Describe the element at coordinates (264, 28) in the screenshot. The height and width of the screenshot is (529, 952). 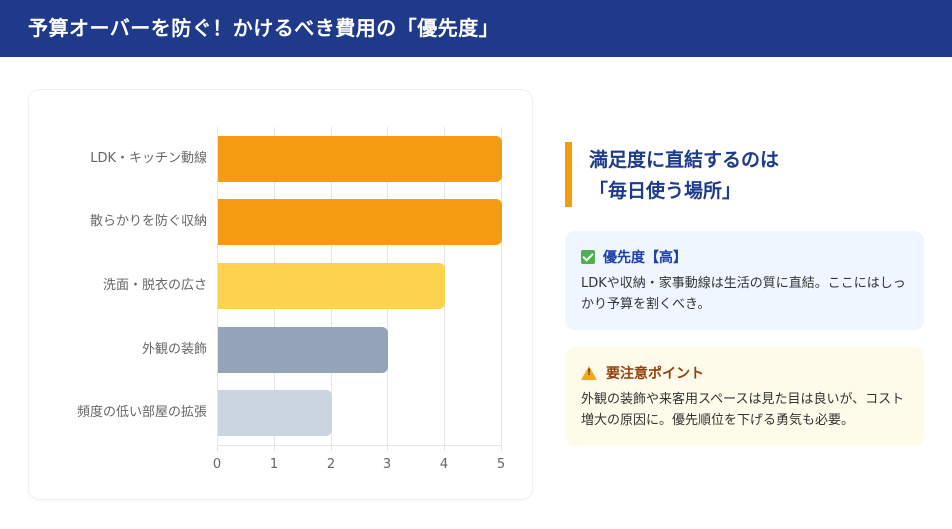
I see `page-title: 予算オーバーを防ぐ！かけるべき費用の「優先度」` at that location.